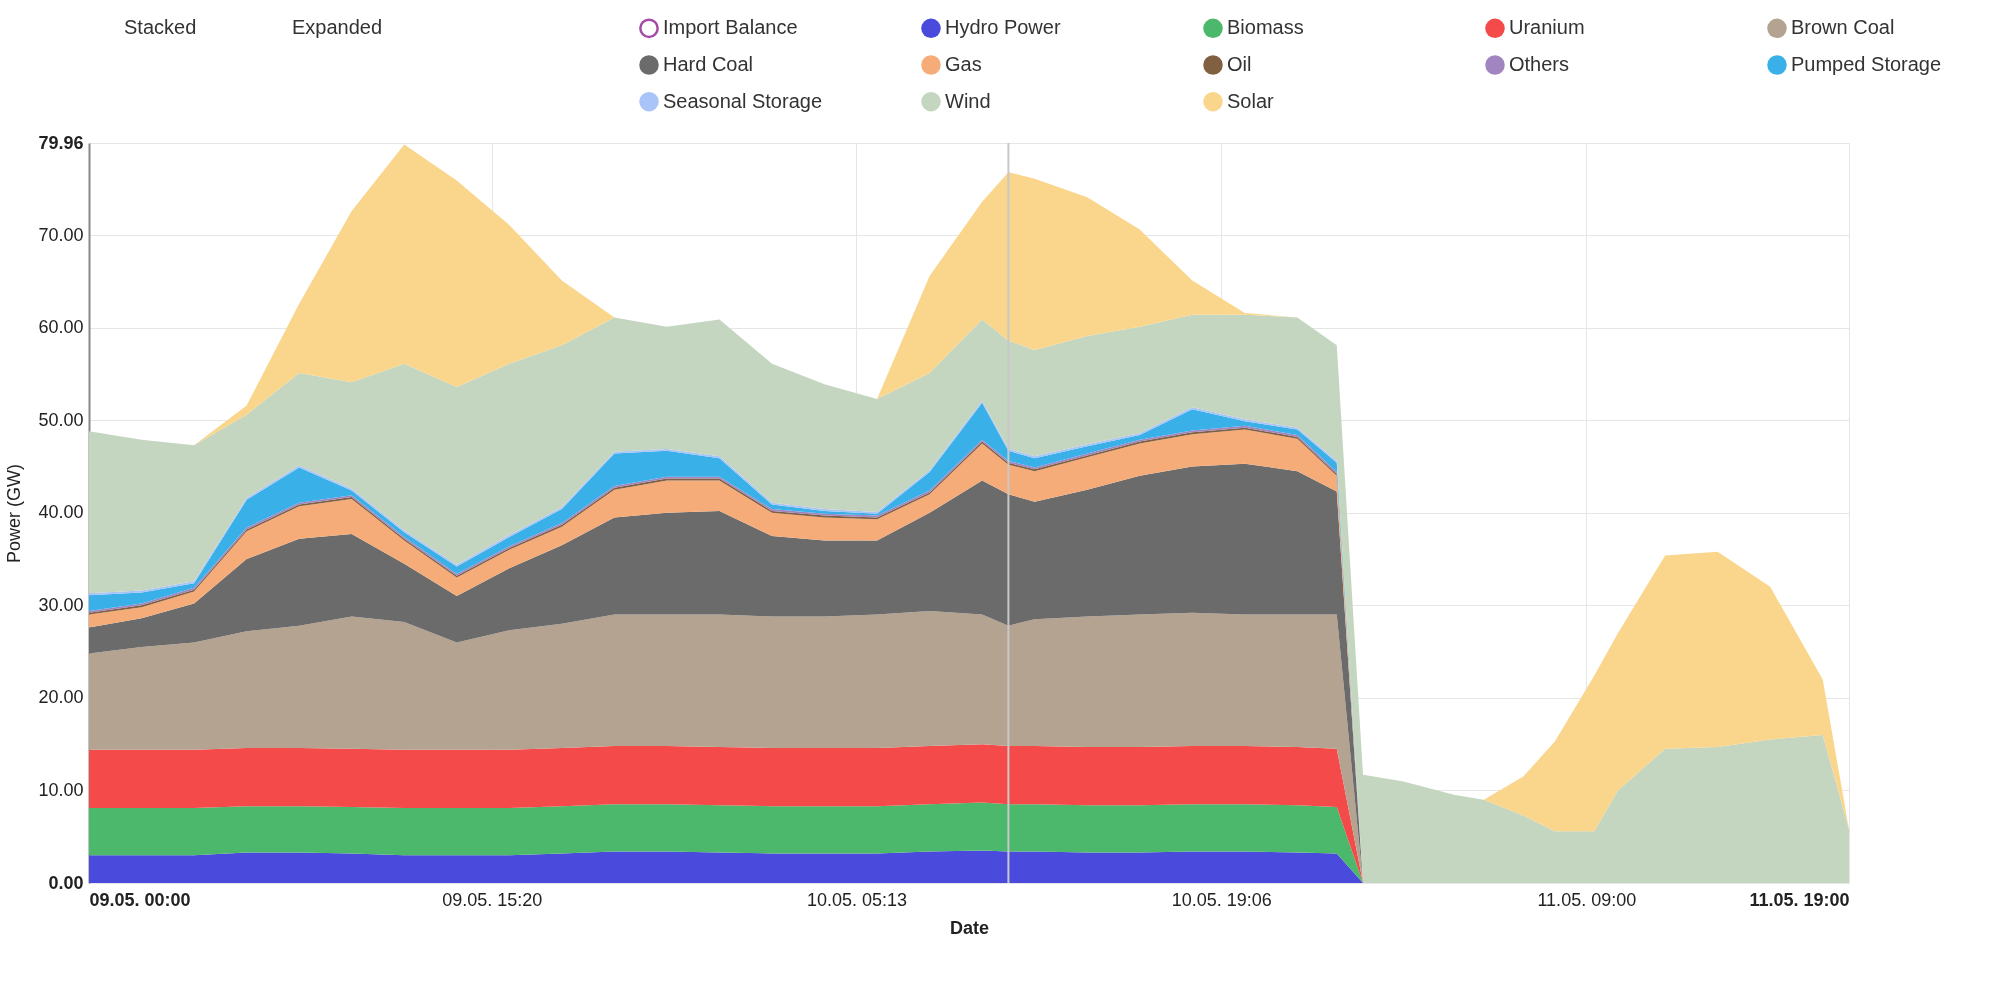  Describe the element at coordinates (61, 234) in the screenshot. I see `y-tick-label: 70.00` at that location.